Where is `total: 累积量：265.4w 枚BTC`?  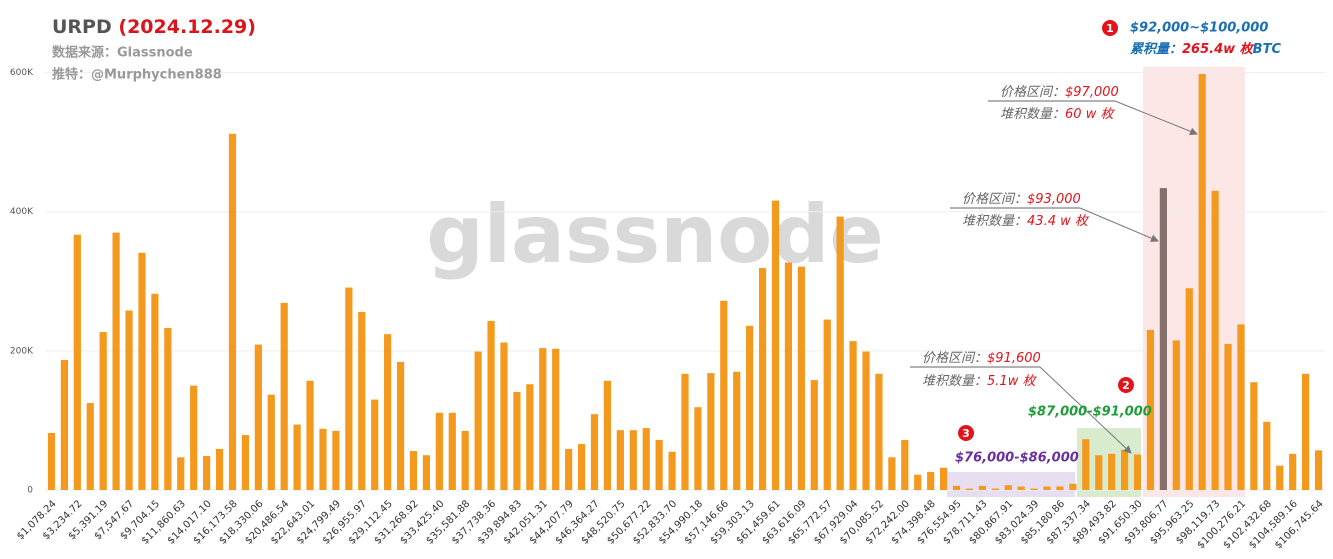 total: 累积量：265.4w 枚BTC is located at coordinates (1205, 49).